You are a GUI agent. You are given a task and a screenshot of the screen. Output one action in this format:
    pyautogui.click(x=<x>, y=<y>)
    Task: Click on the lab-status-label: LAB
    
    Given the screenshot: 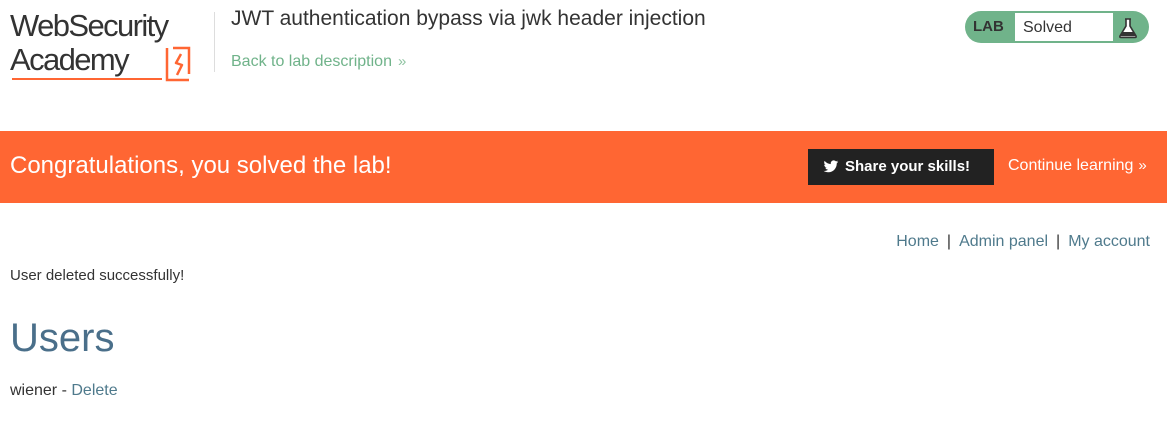 What is the action you would take?
    pyautogui.click(x=988, y=26)
    